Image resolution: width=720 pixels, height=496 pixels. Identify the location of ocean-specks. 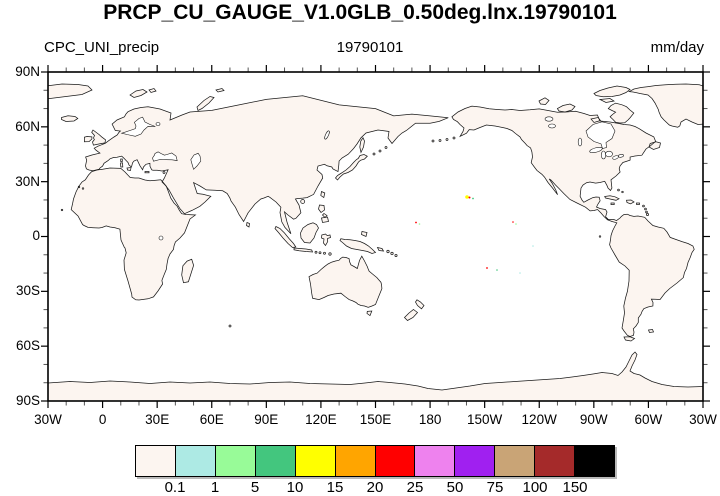
(474, 234).